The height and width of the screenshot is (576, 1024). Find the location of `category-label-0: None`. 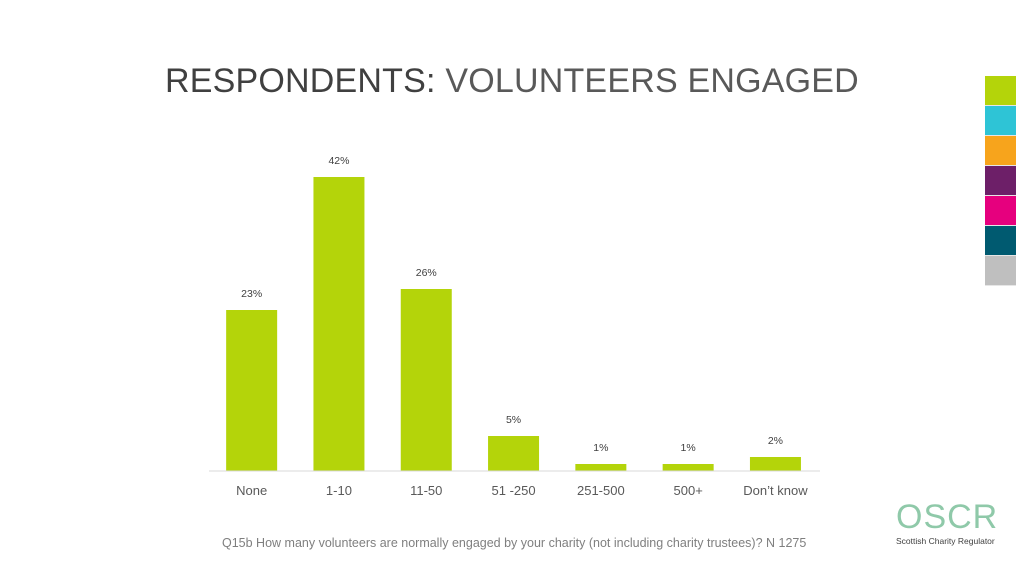

category-label-0: None is located at coordinates (251, 490).